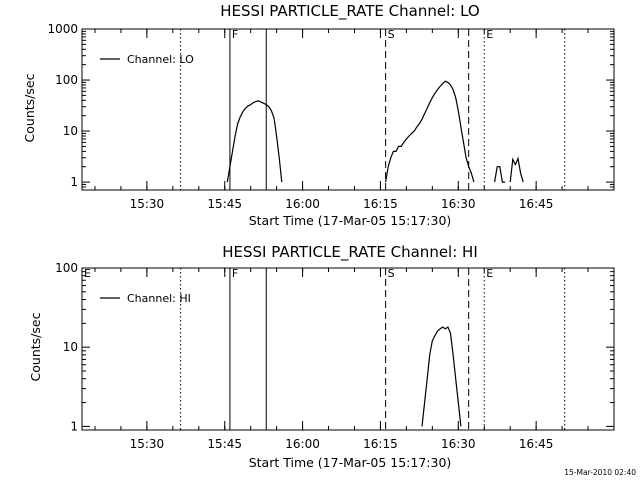  Describe the element at coordinates (147, 444) in the screenshot. I see `hi-x-tick-label: 15:30` at that location.